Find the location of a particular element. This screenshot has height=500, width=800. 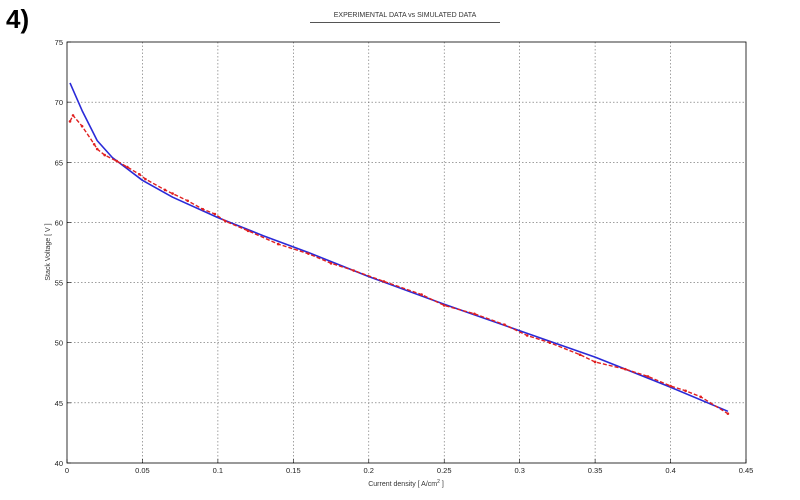

x-tick-label: 0 is located at coordinates (67, 470).